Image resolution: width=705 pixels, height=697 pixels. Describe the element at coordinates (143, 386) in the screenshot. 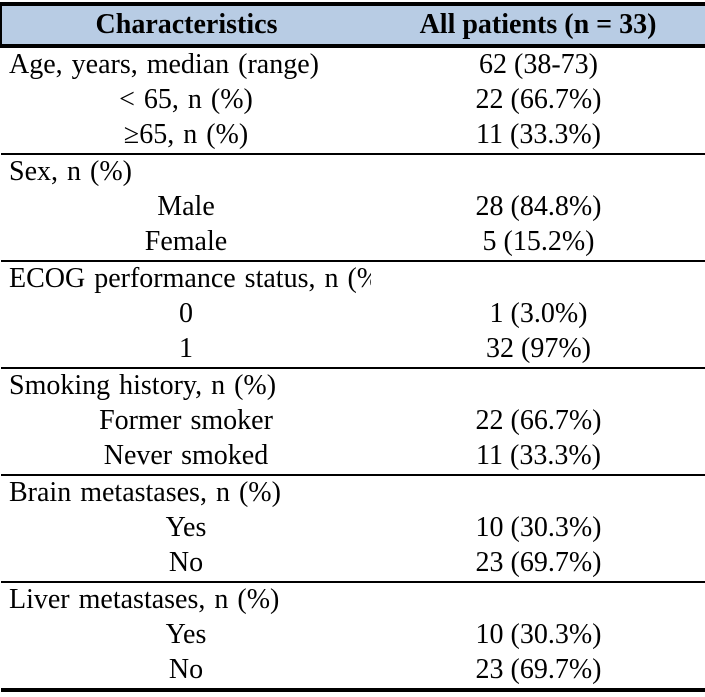

I see `row-label: Smoking history, n (%)` at that location.